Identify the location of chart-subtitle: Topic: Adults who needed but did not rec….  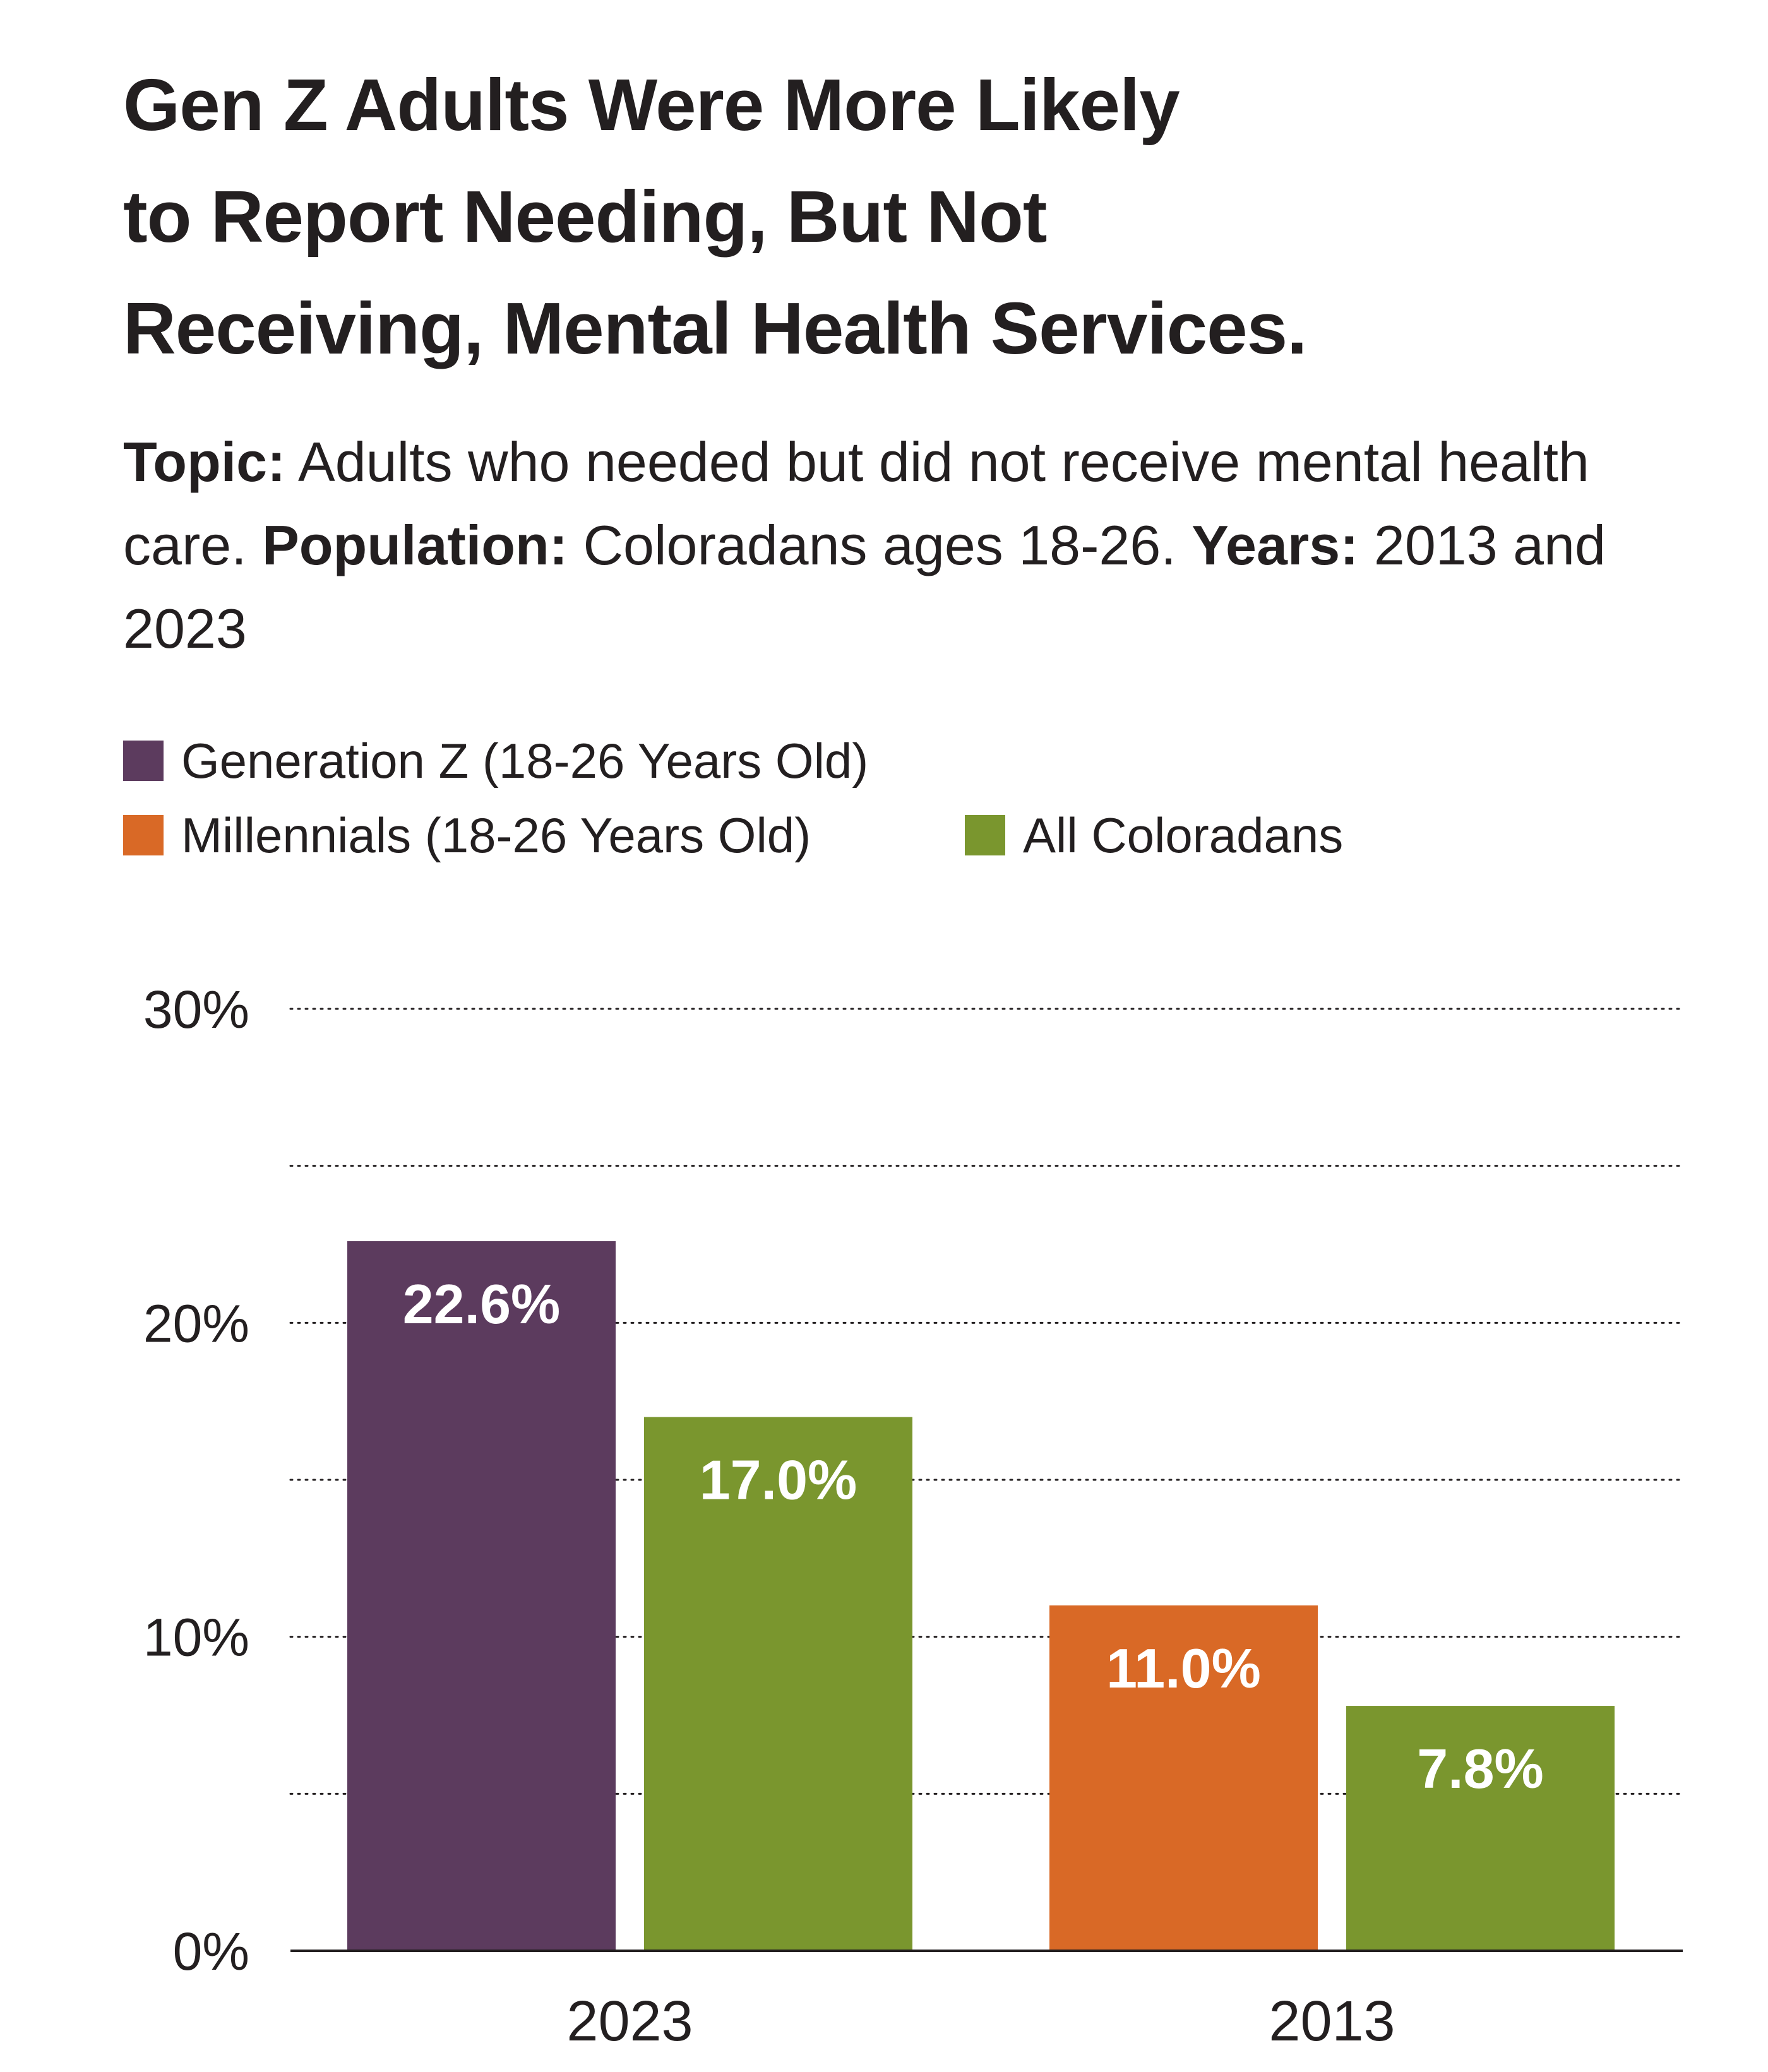
(896, 545).